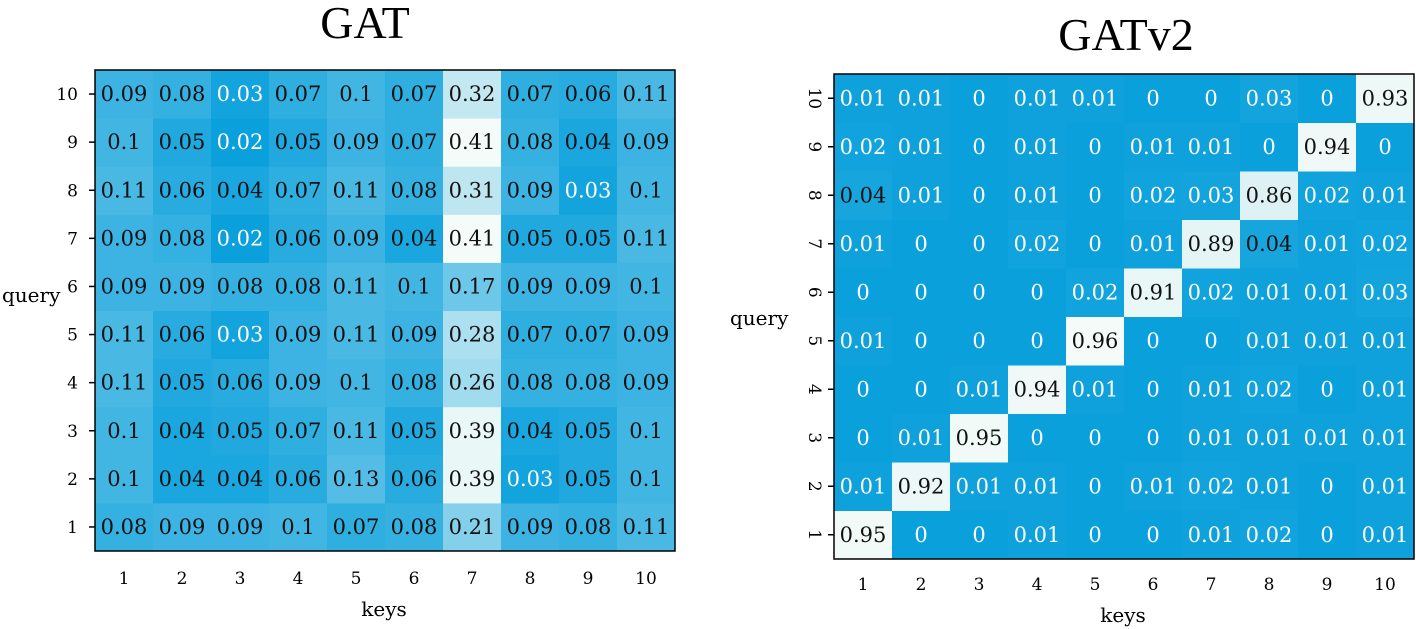 The height and width of the screenshot is (629, 1416). What do you see at coordinates (863, 585) in the screenshot?
I see `x-tick-label: 1` at bounding box center [863, 585].